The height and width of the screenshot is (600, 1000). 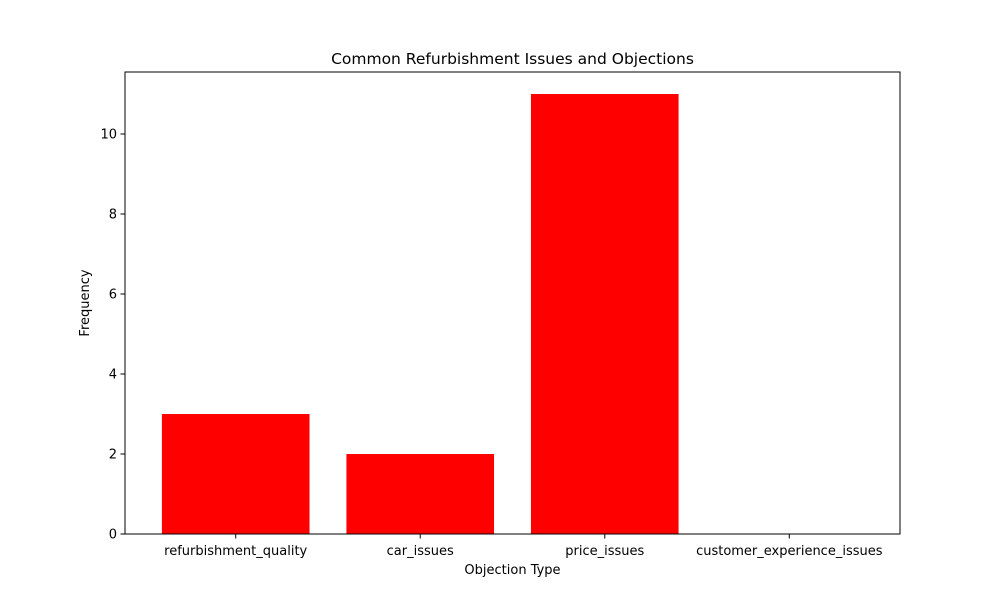 What do you see at coordinates (420, 551) in the screenshot?
I see `x-tick-label: car_issues` at bounding box center [420, 551].